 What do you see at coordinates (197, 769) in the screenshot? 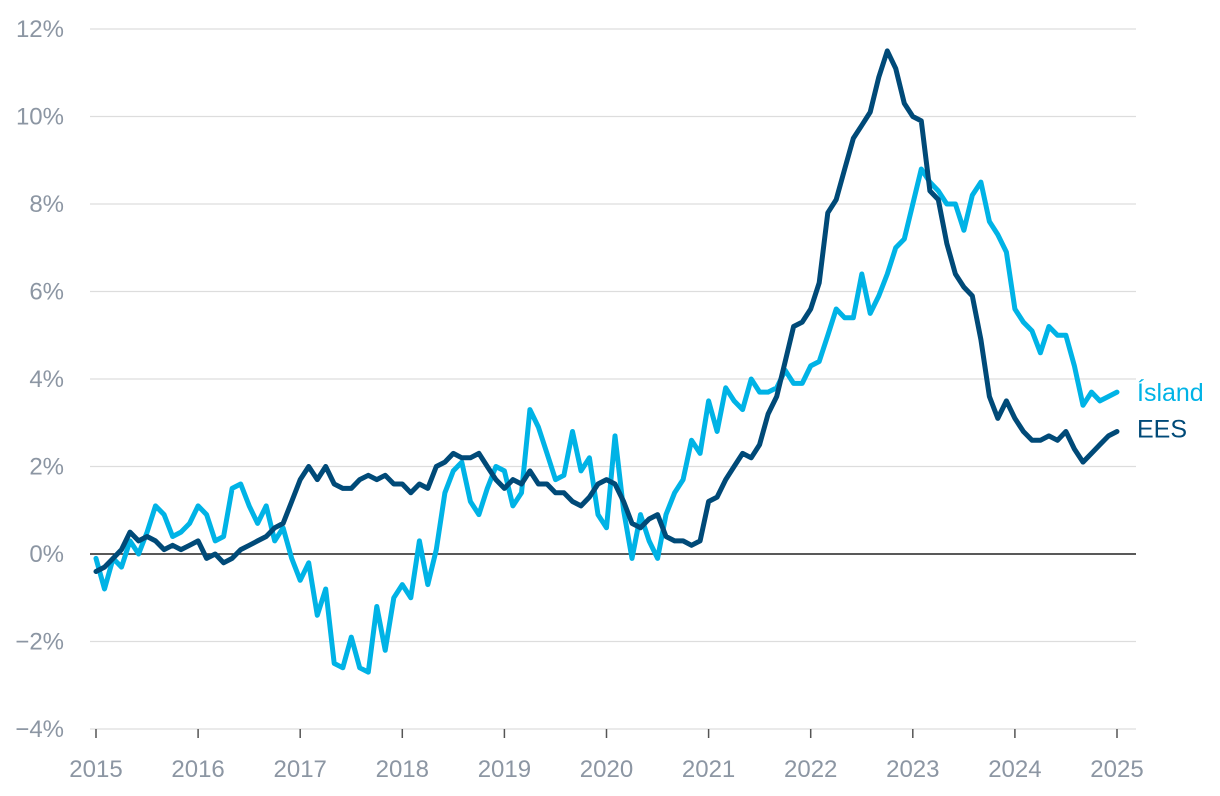
I see `x-tick-label: 2016` at bounding box center [197, 769].